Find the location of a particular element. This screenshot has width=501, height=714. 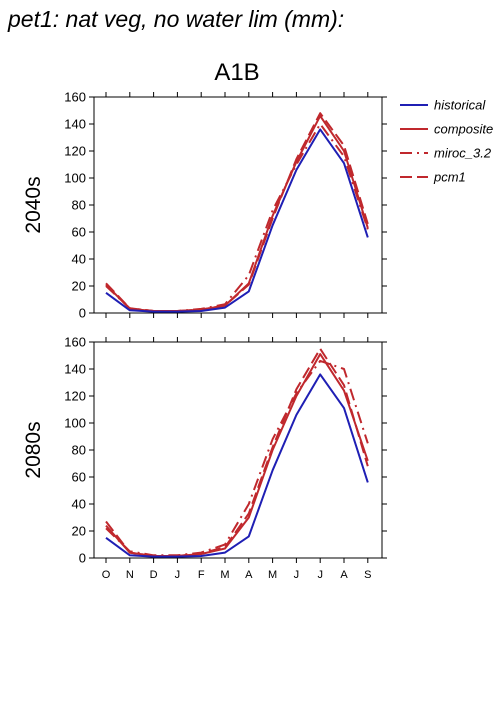

legend-label: historical is located at coordinates (460, 105).